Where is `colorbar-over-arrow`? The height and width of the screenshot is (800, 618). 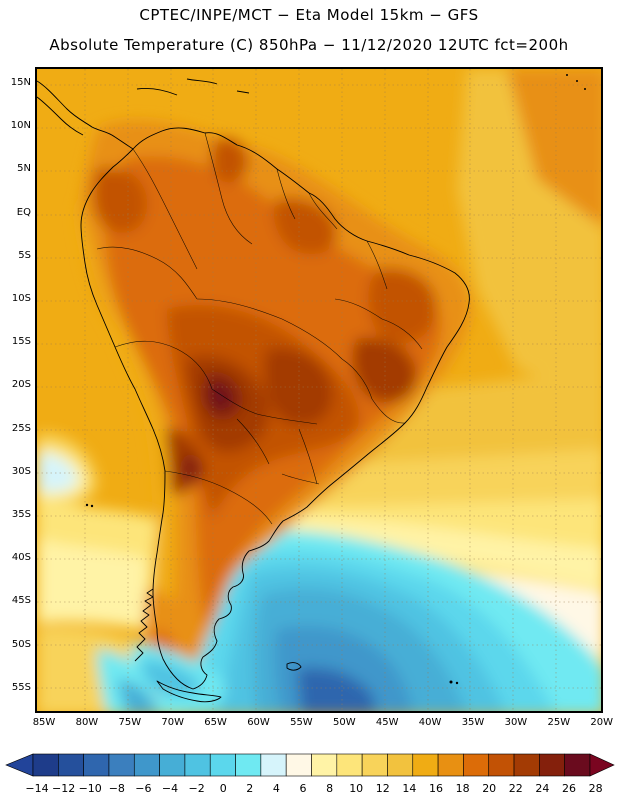
colorbar-over-arrow is located at coordinates (602, 765).